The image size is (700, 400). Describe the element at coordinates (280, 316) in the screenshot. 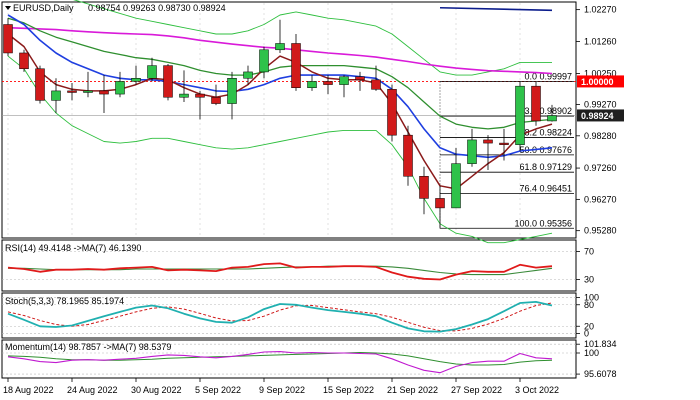

I see `stoch-main-line` at that location.